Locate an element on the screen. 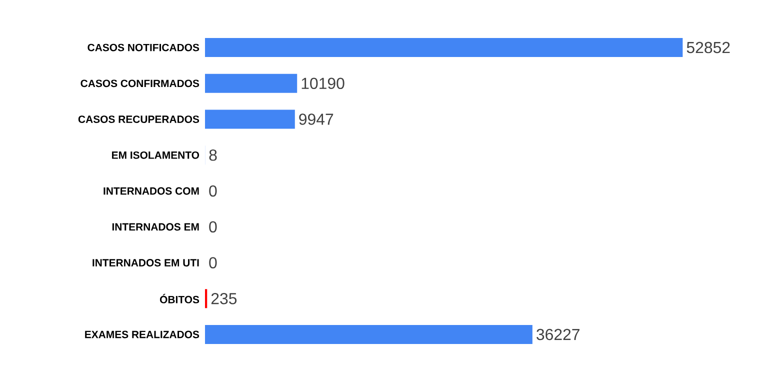 The height and width of the screenshot is (386, 776). data-label: 10190 is located at coordinates (323, 84).